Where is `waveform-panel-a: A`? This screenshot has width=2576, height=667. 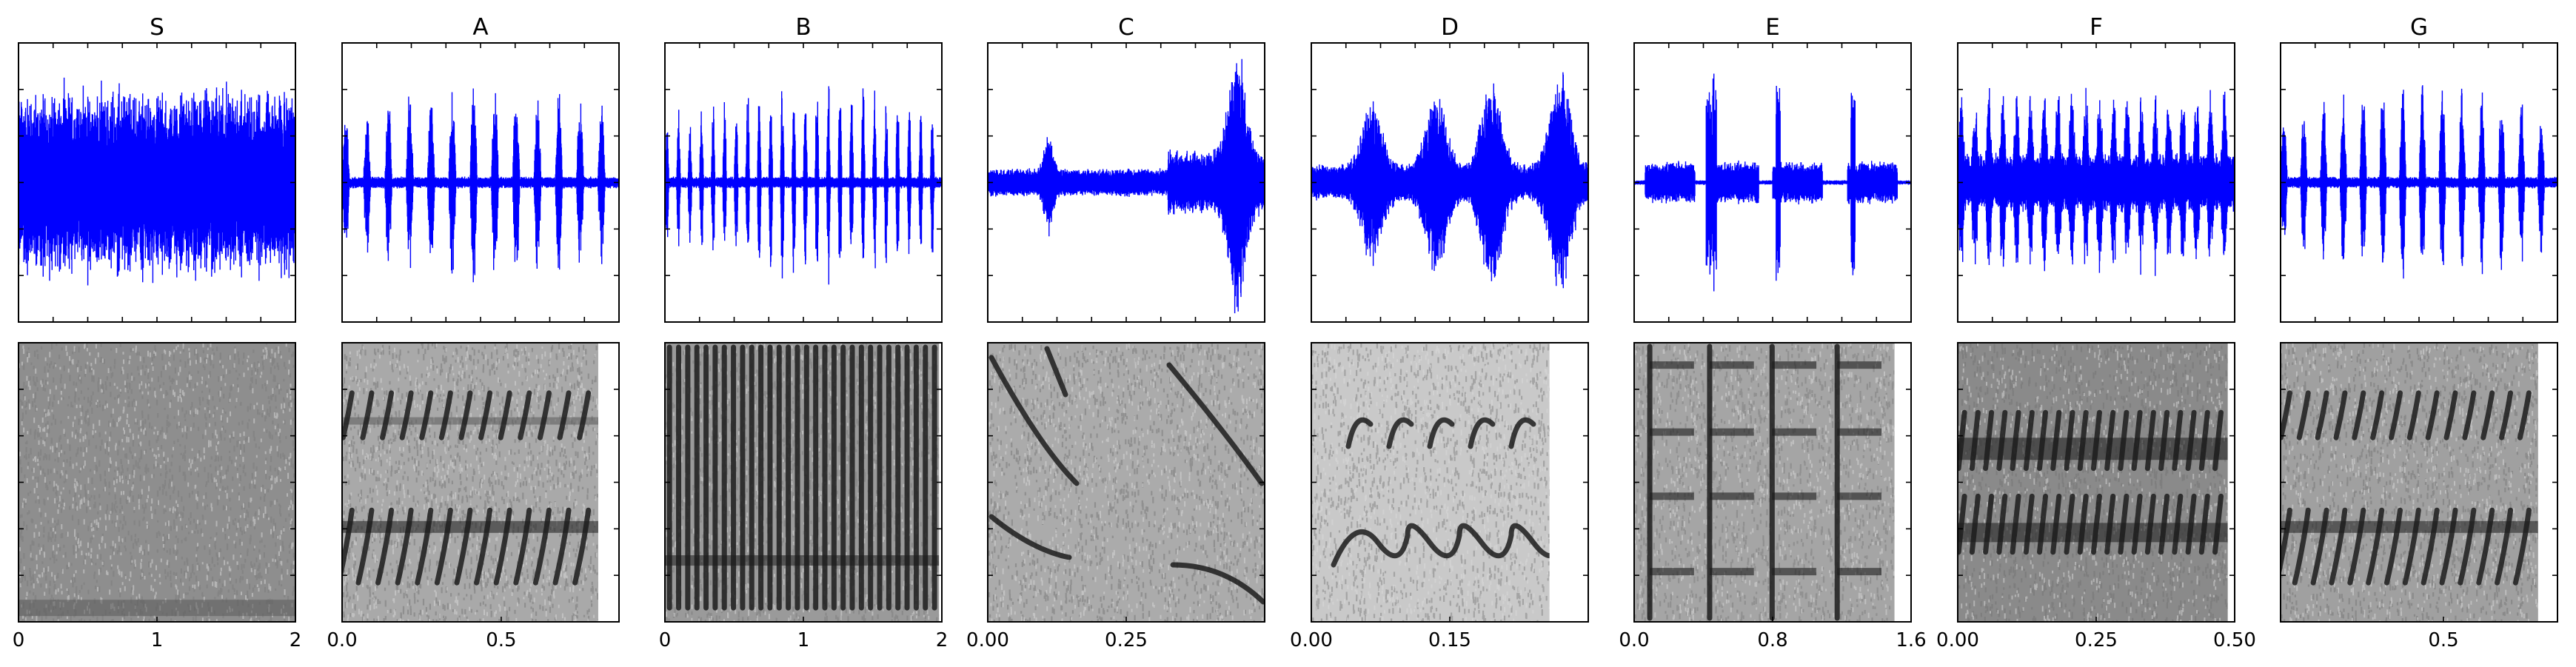
waveform-panel-a: A is located at coordinates (480, 168).